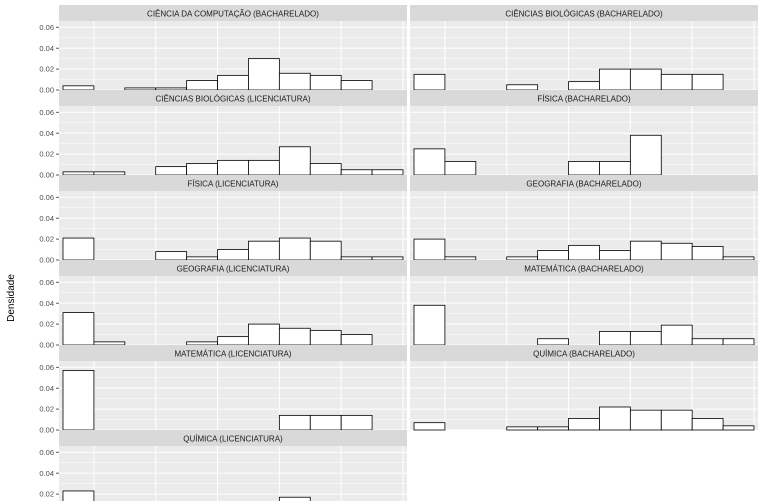  What do you see at coordinates (584, 388) in the screenshot?
I see `facet-panel: QUÍMICA (BACHARELADO)` at bounding box center [584, 388].